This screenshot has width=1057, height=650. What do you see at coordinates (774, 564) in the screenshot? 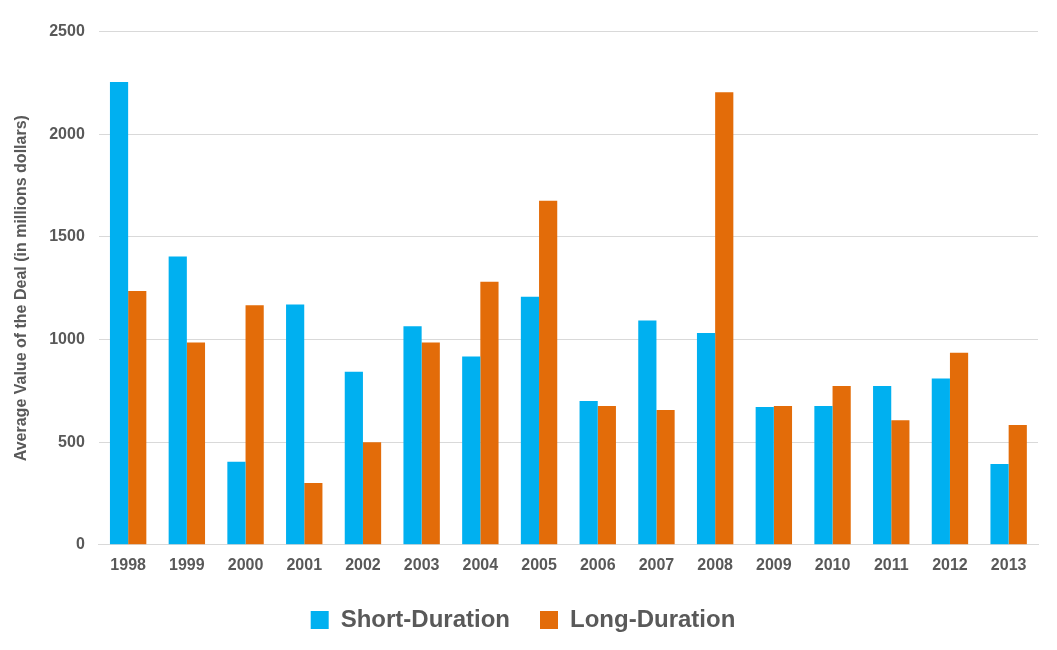
I see `x-tick-label: 2009` at bounding box center [774, 564].